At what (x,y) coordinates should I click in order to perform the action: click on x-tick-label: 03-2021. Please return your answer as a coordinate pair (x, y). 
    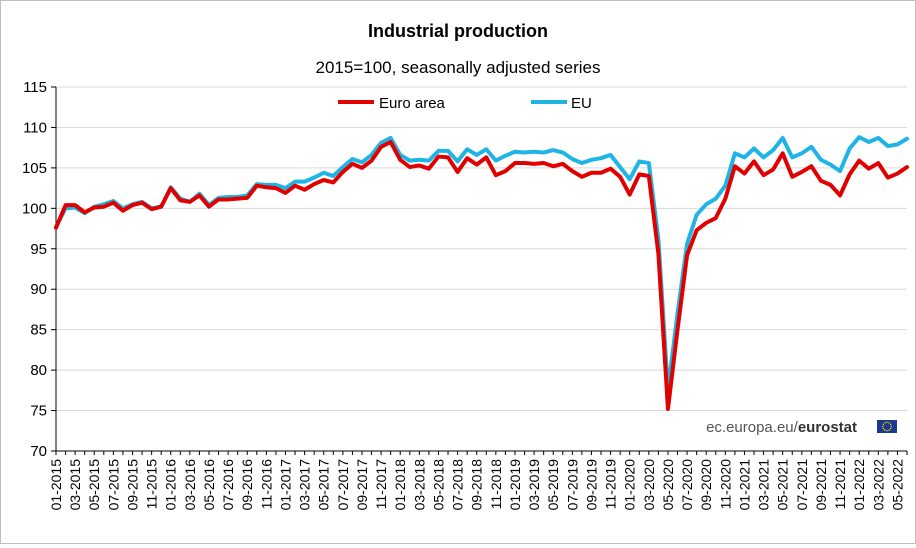
    Looking at the image, I should click on (764, 485).